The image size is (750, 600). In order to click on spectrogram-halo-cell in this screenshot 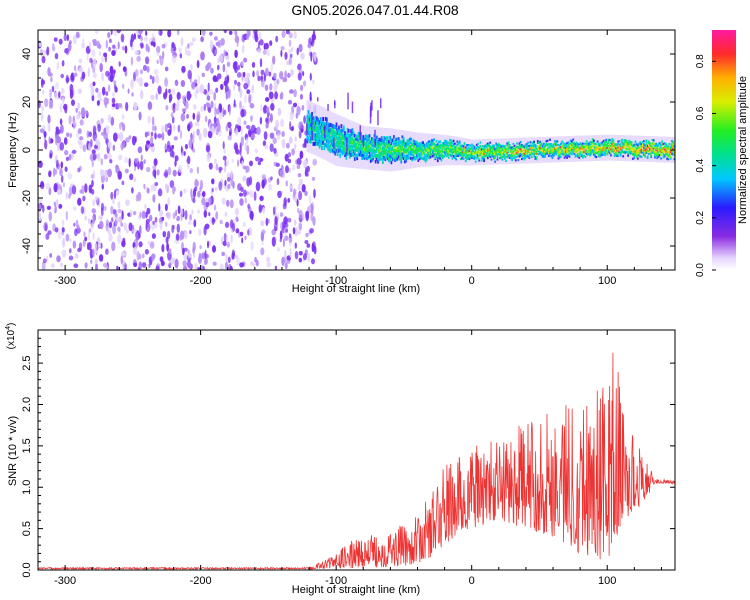, I will do `click(351, 144)`.